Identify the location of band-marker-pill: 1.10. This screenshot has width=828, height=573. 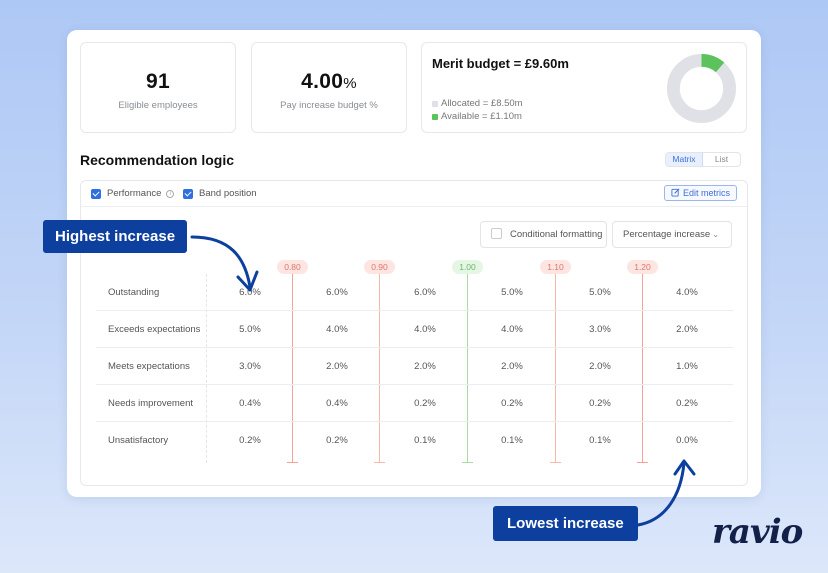
(555, 267).